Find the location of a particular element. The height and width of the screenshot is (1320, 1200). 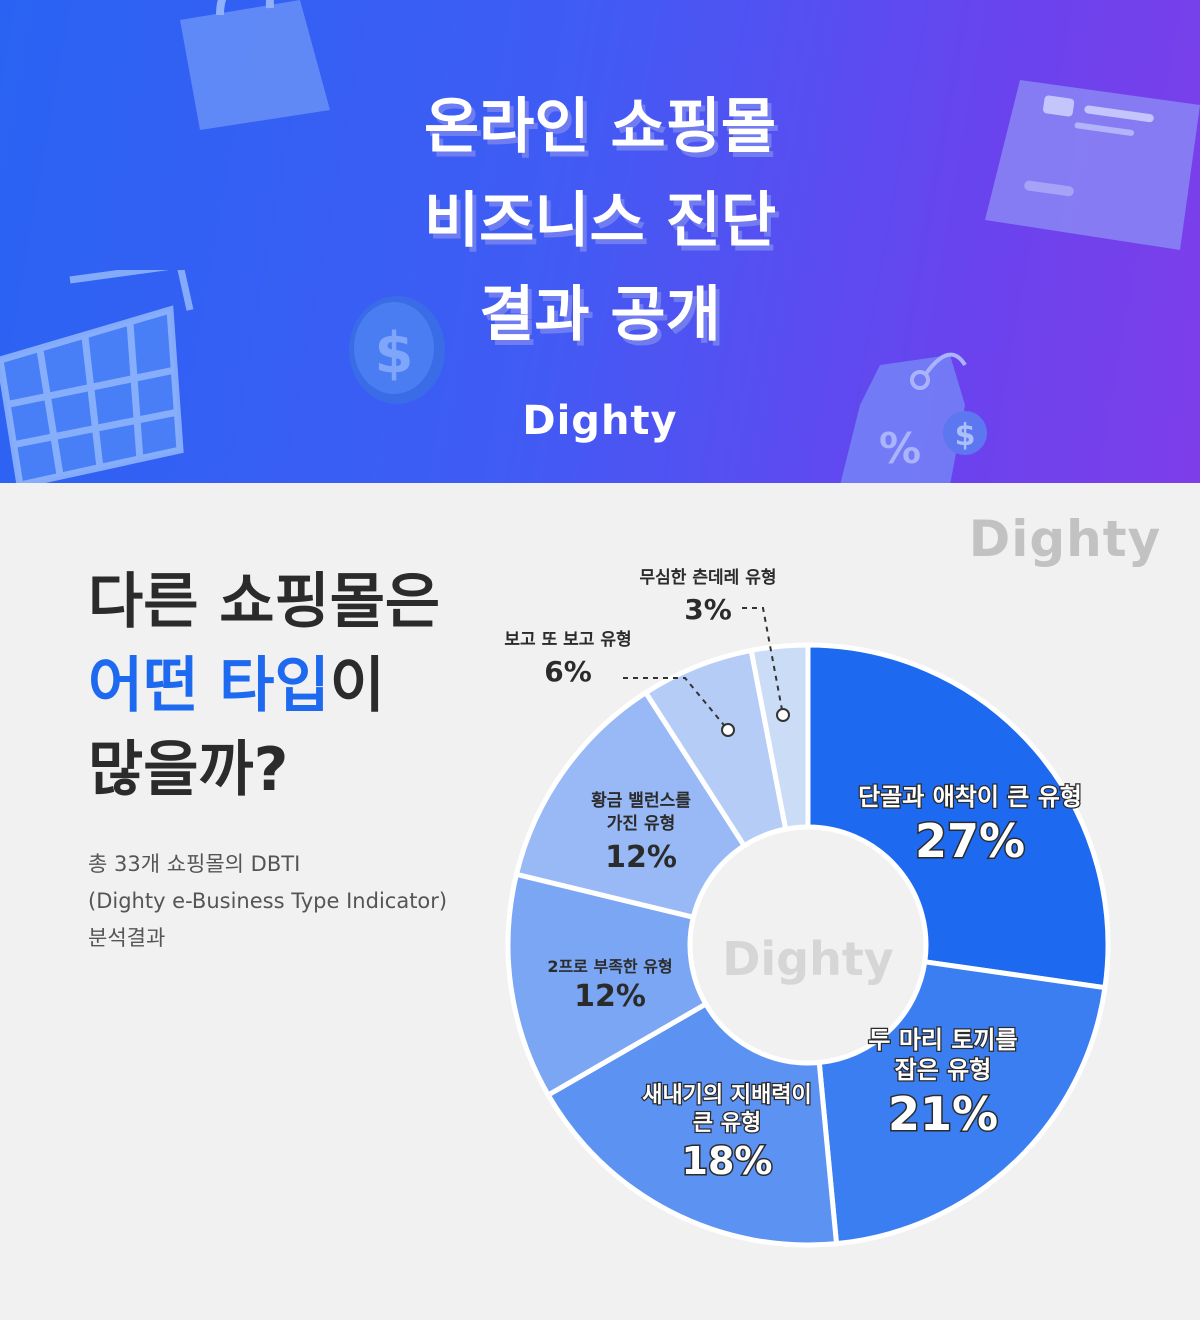

slice-label-5-line-1: 황금 밸런스를 is located at coordinates (641, 801).